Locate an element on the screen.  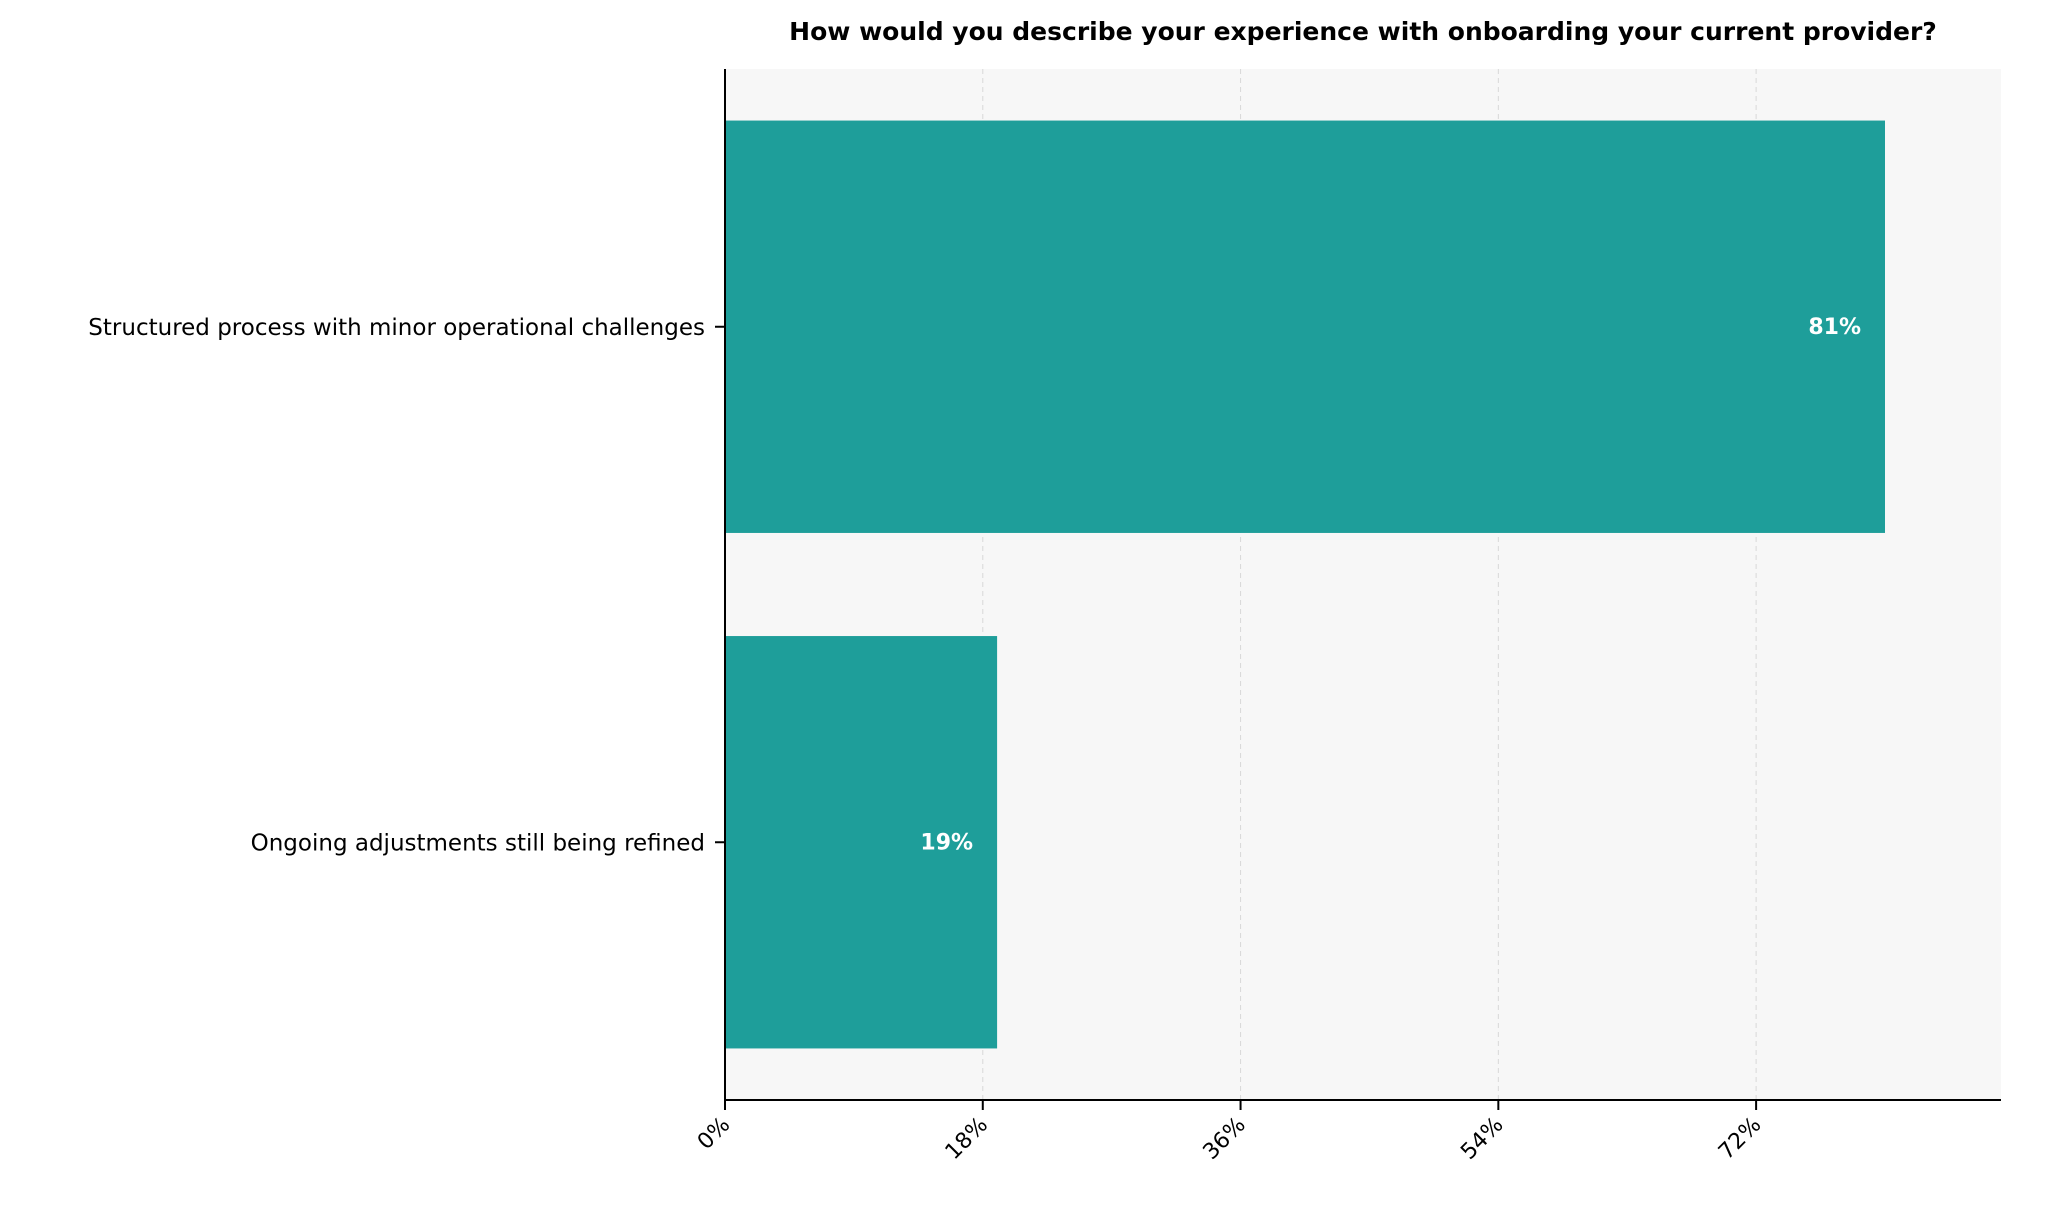
x-tick-label: 72% is located at coordinates (1740, 1139).